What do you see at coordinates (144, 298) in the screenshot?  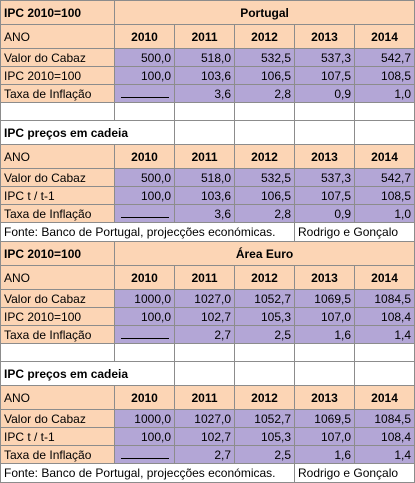 I see `value-cell: 1000,0` at bounding box center [144, 298].